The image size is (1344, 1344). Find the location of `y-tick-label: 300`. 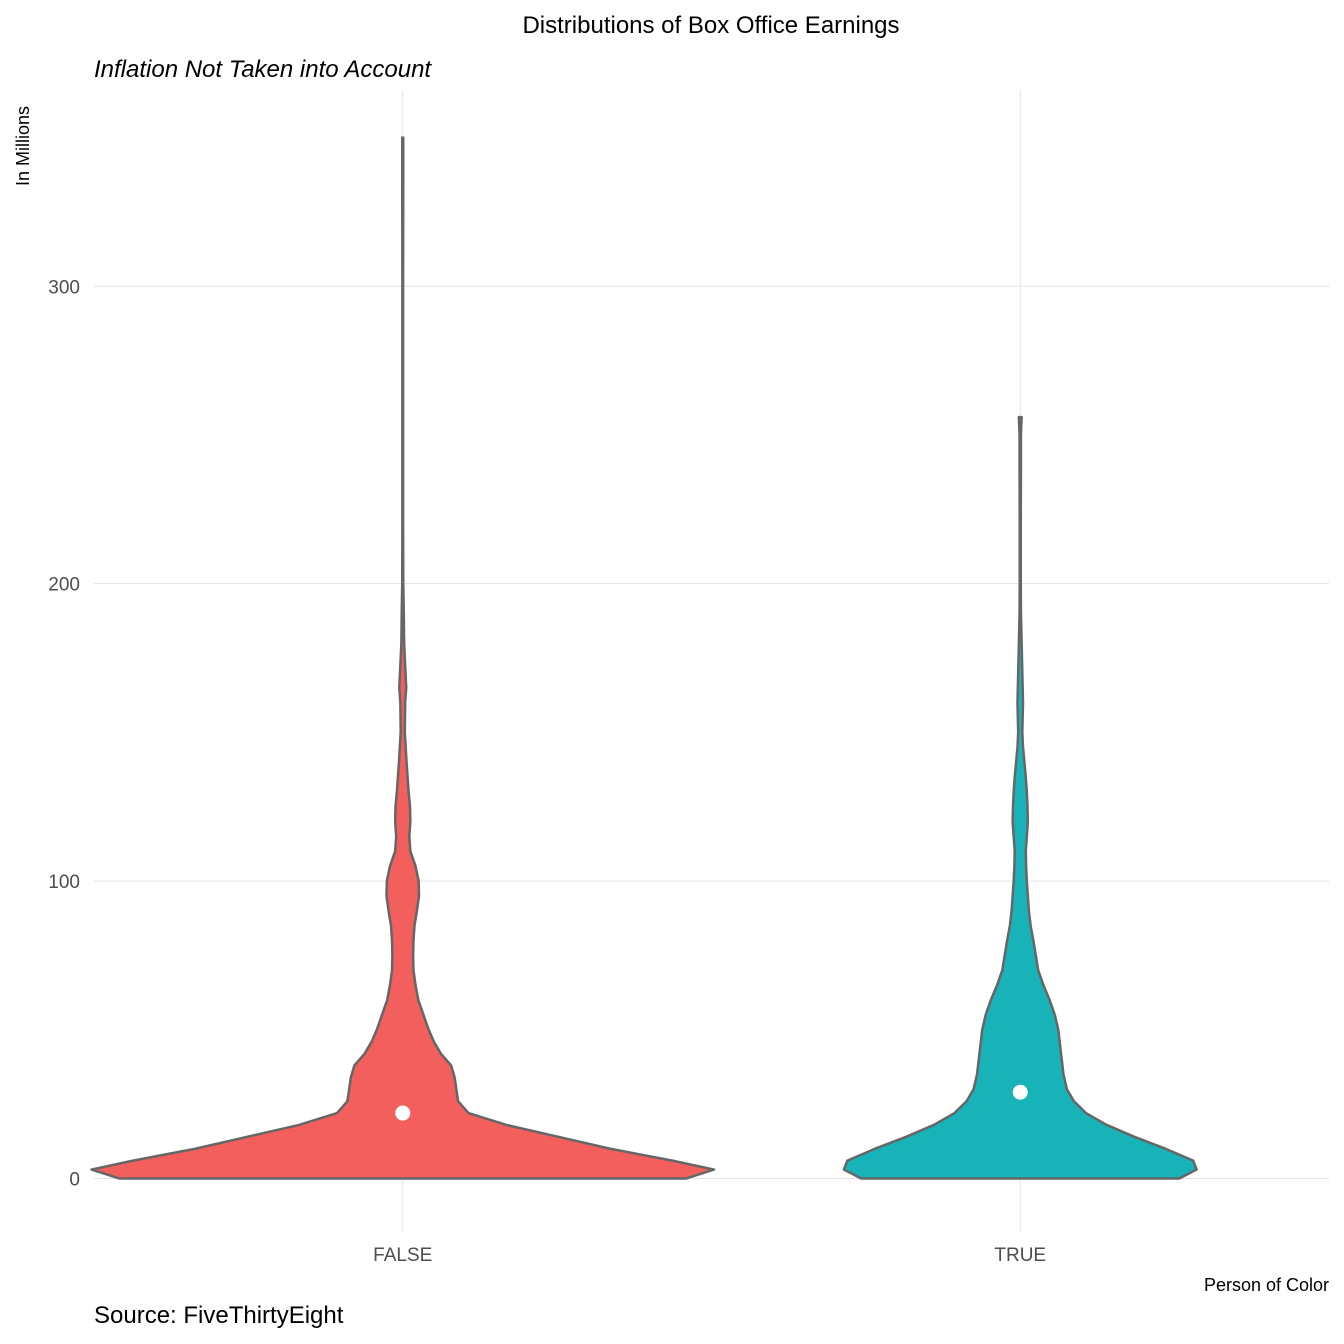

y-tick-label: 300 is located at coordinates (64, 287).